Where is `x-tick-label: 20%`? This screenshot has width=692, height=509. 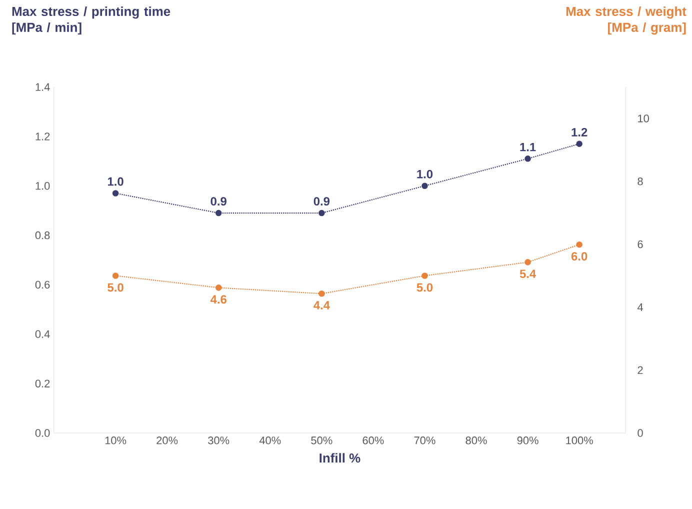 x-tick-label: 20% is located at coordinates (167, 440).